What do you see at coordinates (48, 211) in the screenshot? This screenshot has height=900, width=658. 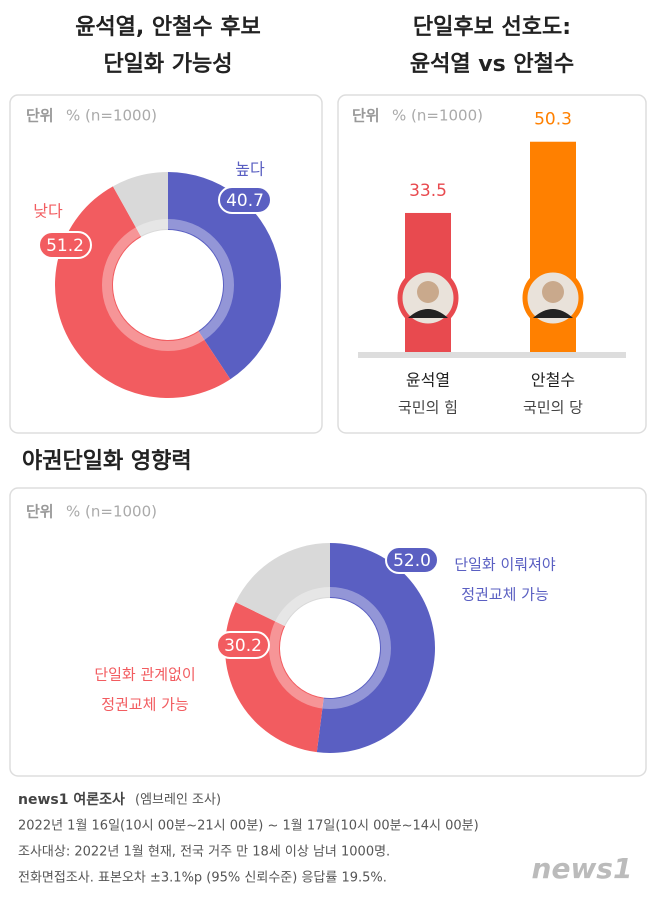 I see `category-label: 낮다` at bounding box center [48, 211].